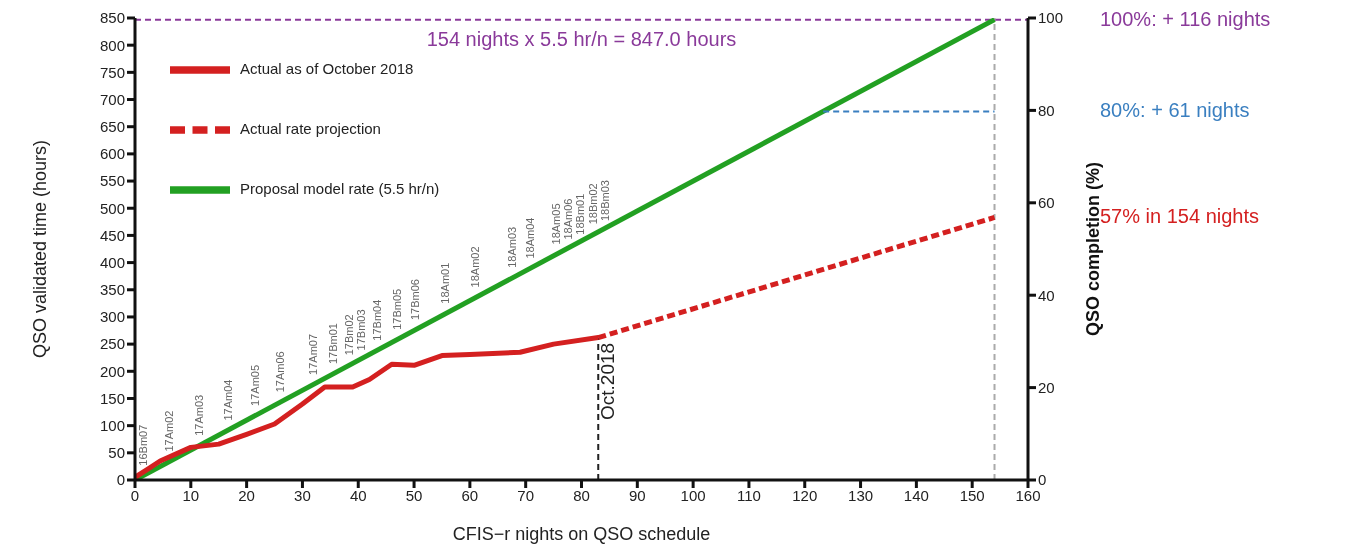  What do you see at coordinates (327, 68) in the screenshot?
I see `legend-label: Actual as of October 2018` at bounding box center [327, 68].